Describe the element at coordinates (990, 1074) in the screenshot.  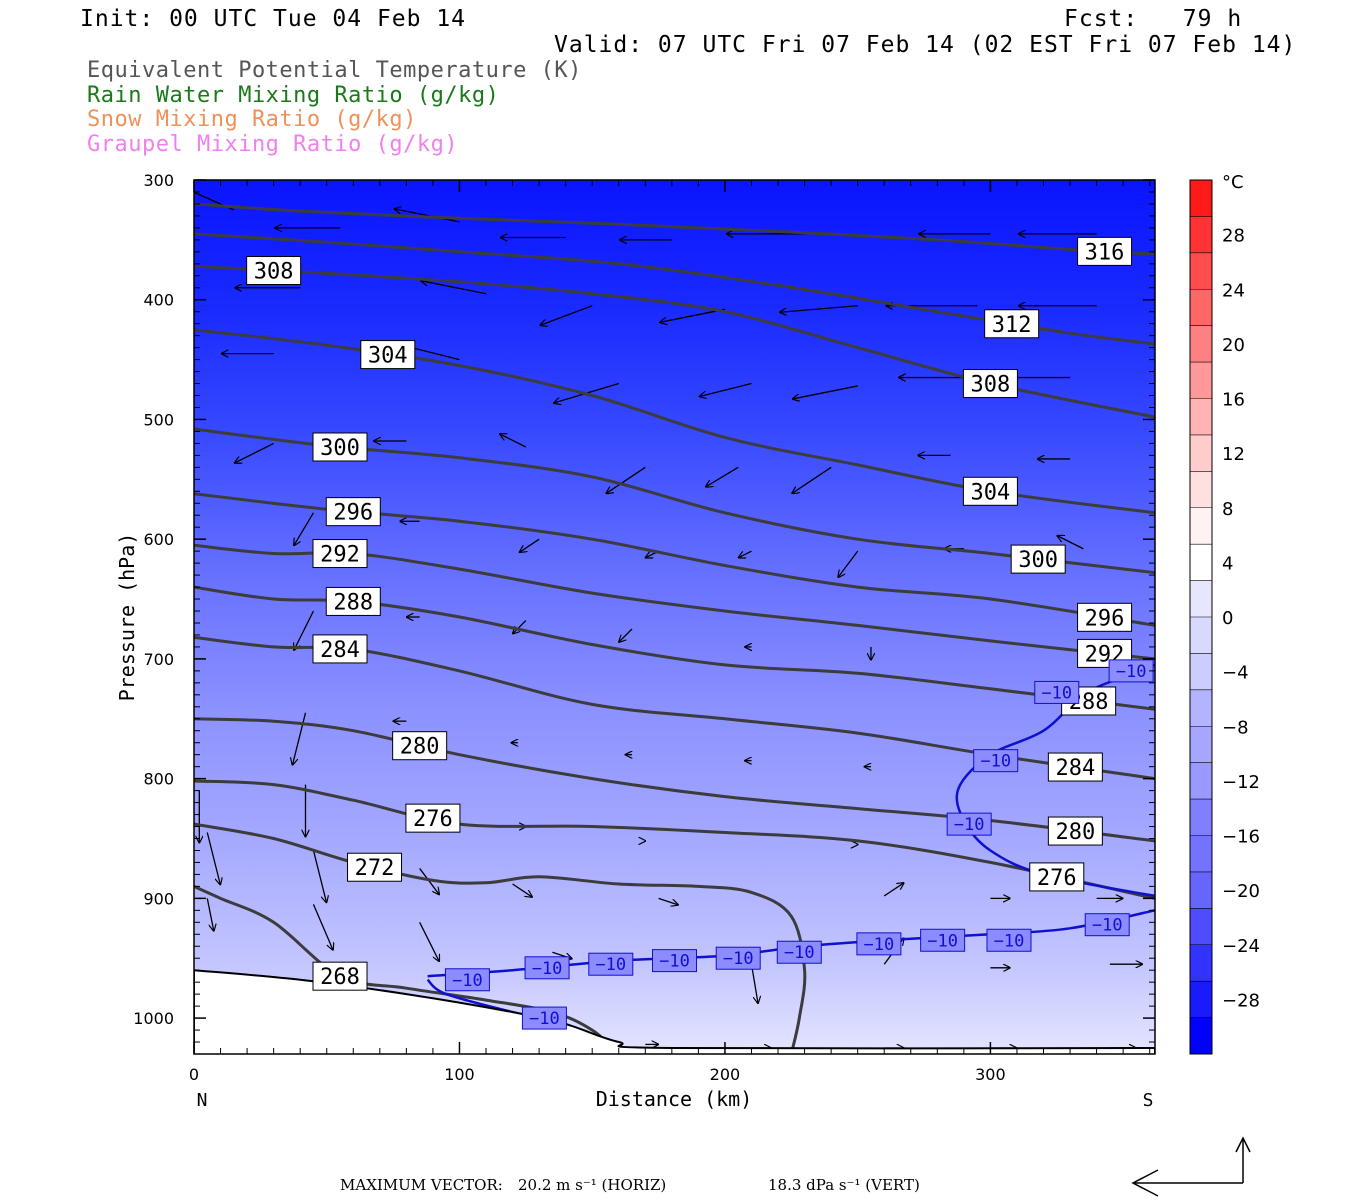
I see `x-tick-label: 300` at that location.